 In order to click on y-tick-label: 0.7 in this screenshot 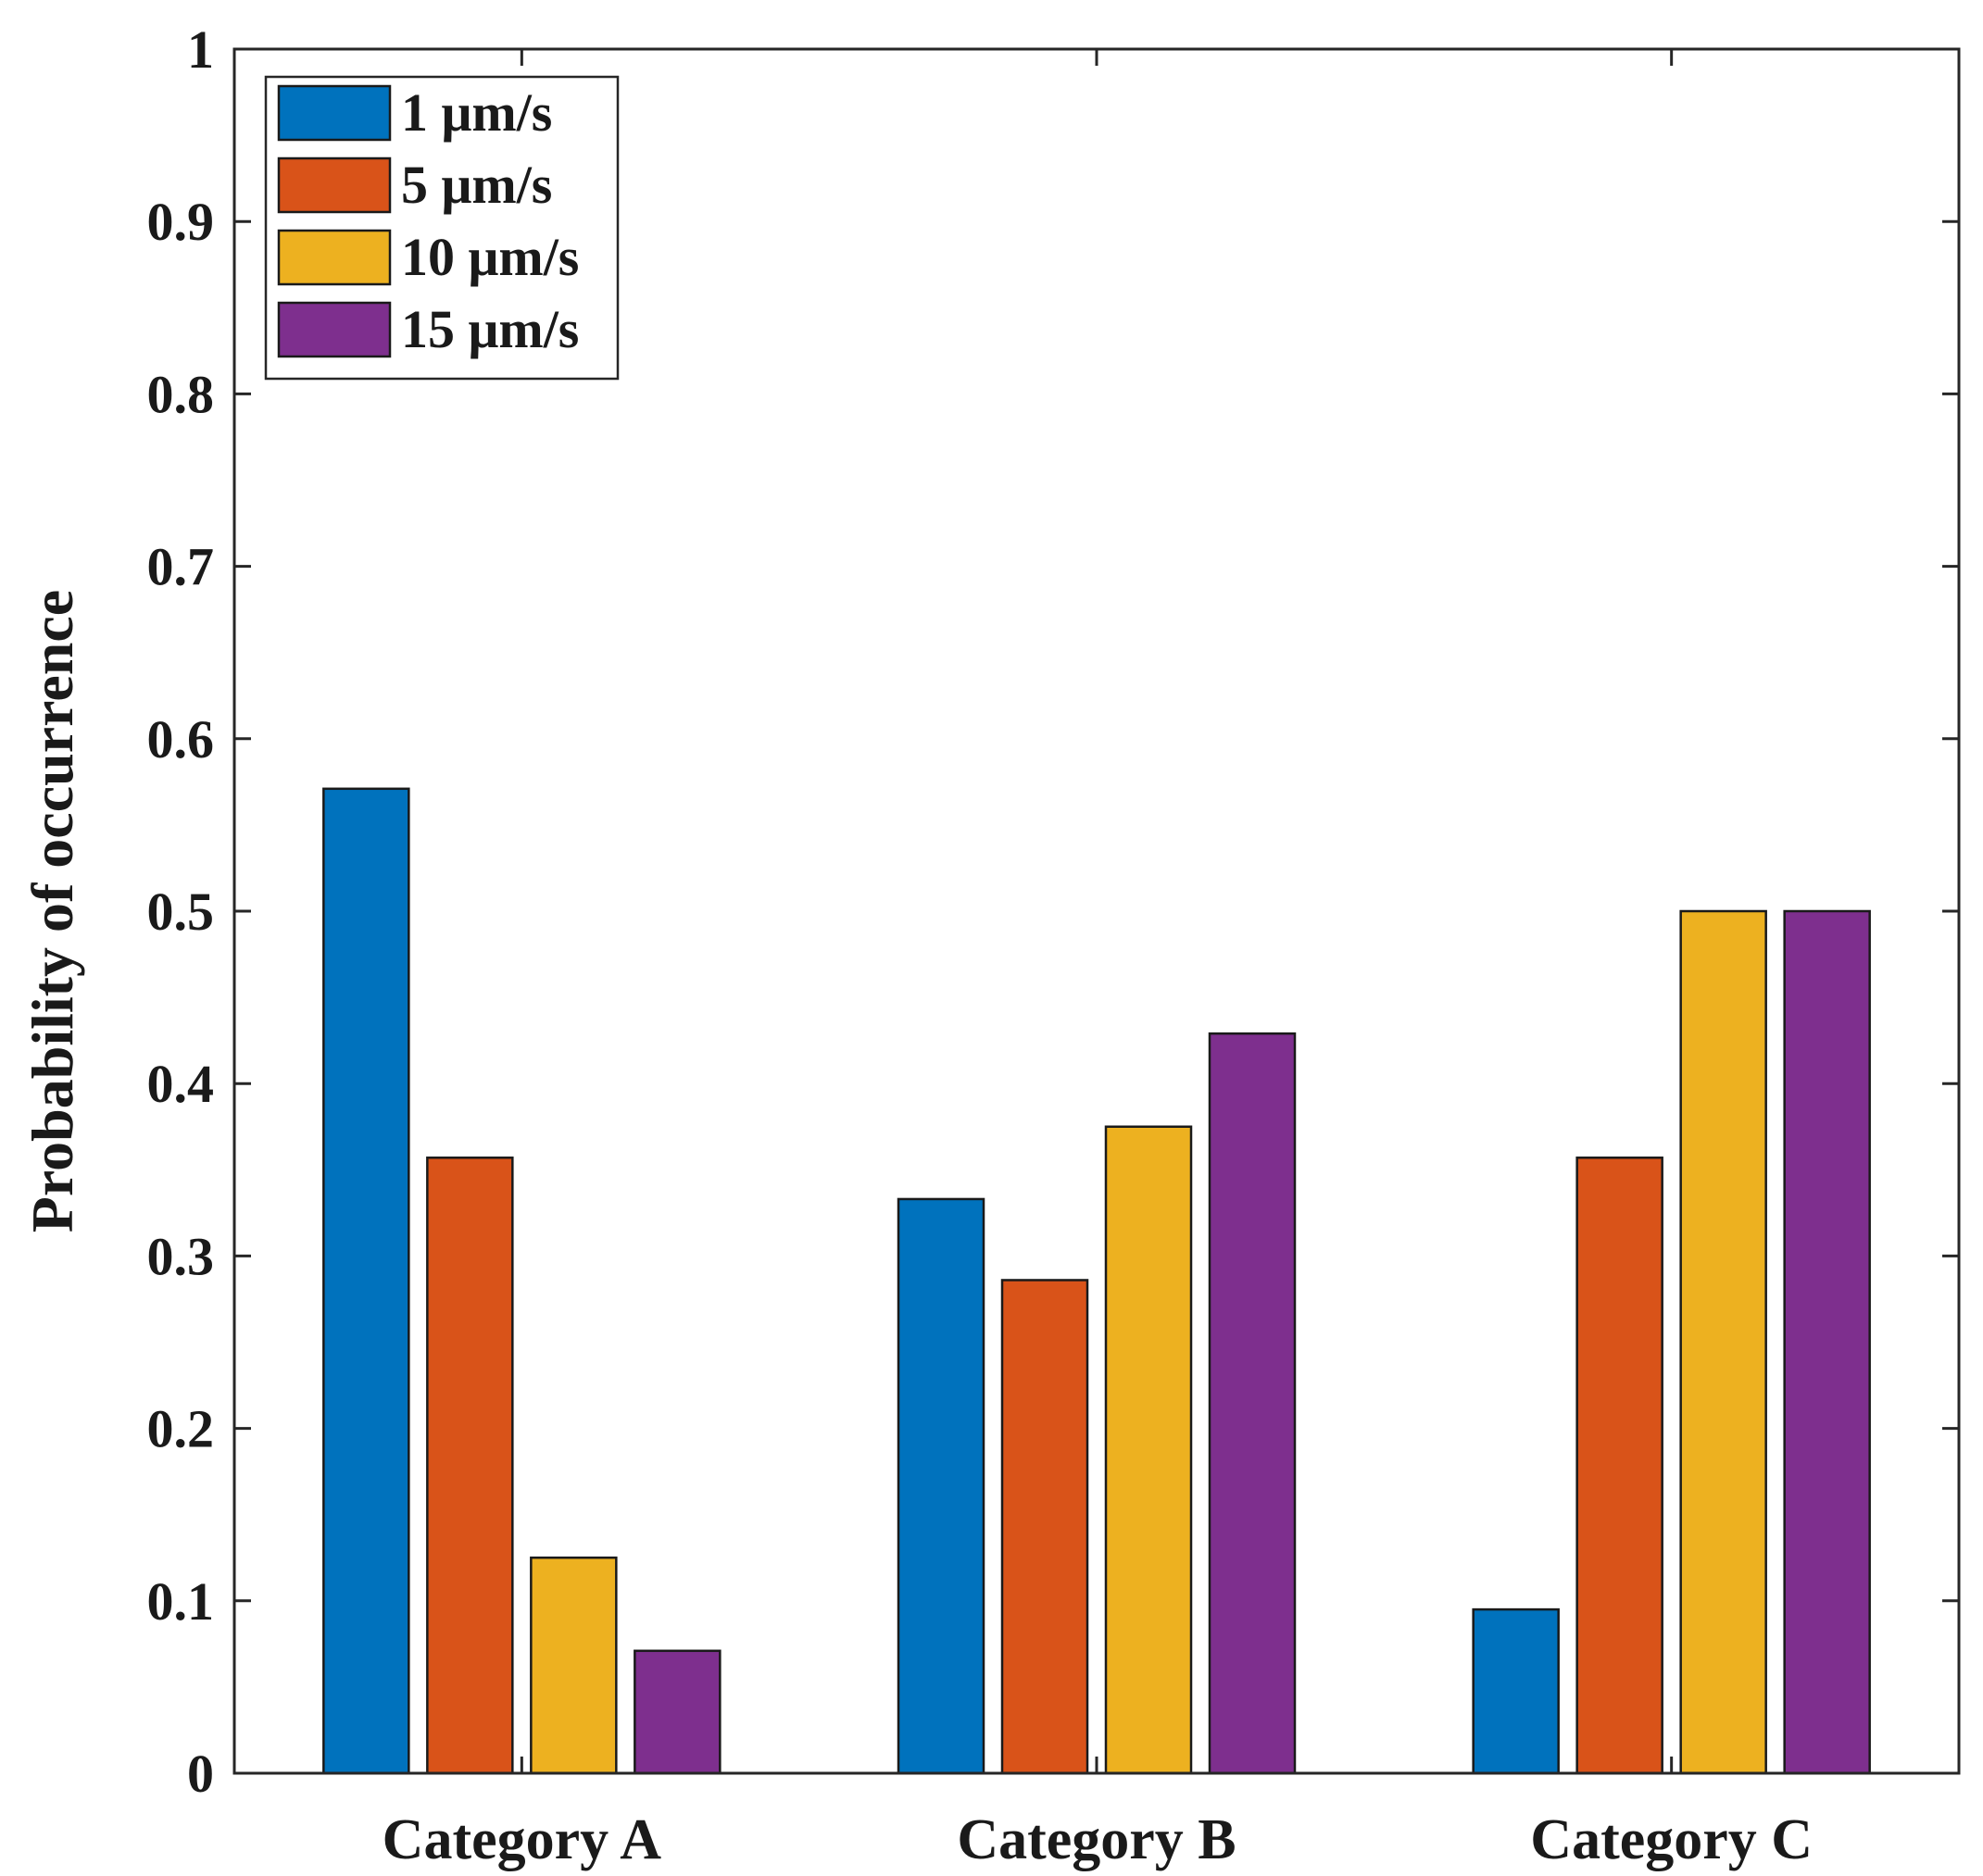, I will do `click(181, 567)`.